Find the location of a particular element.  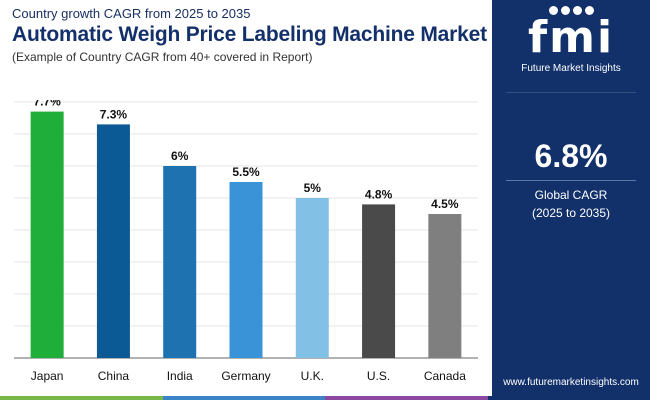

bottom-color-bar is located at coordinates (325, 398).